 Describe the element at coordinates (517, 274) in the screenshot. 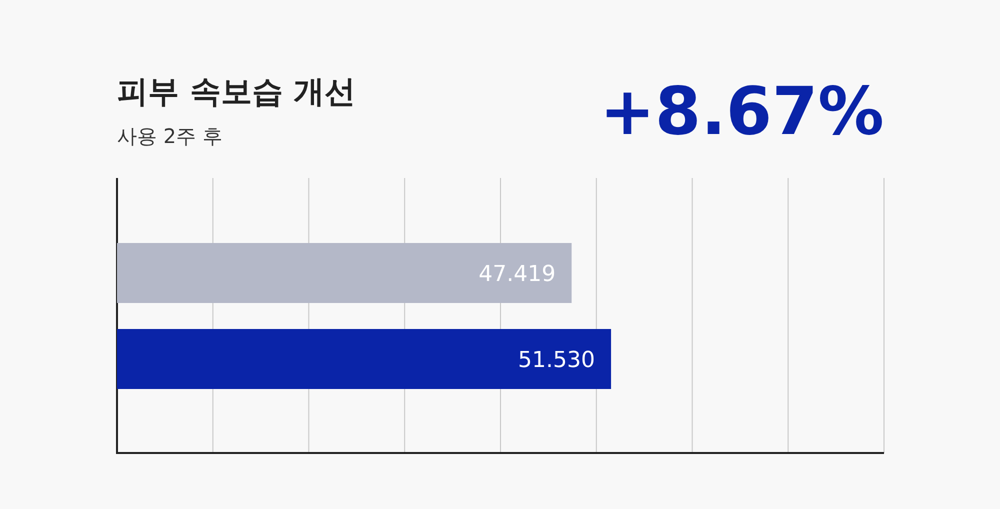

I see `data-label: 47.419` at that location.